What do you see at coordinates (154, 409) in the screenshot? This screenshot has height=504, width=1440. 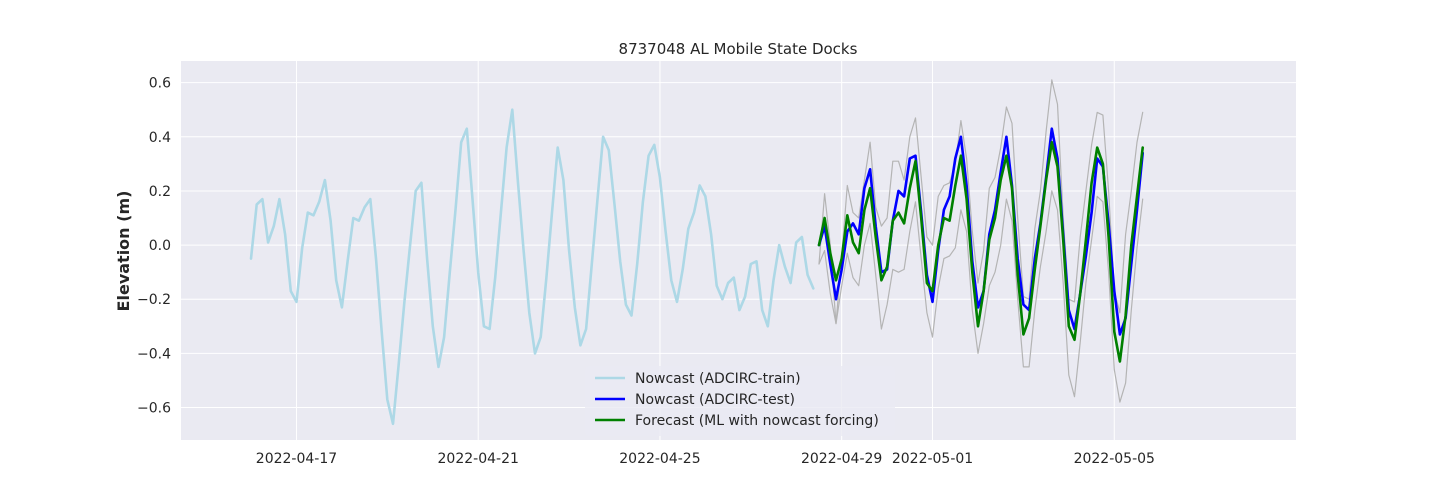 I see `y-tick-label: −0.6` at bounding box center [154, 409].